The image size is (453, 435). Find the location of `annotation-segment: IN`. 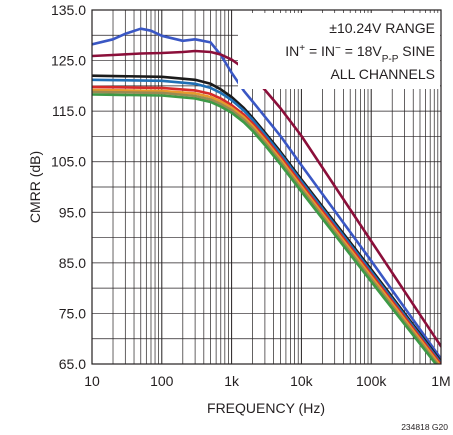

annotation-segment: IN is located at coordinates (292, 51).